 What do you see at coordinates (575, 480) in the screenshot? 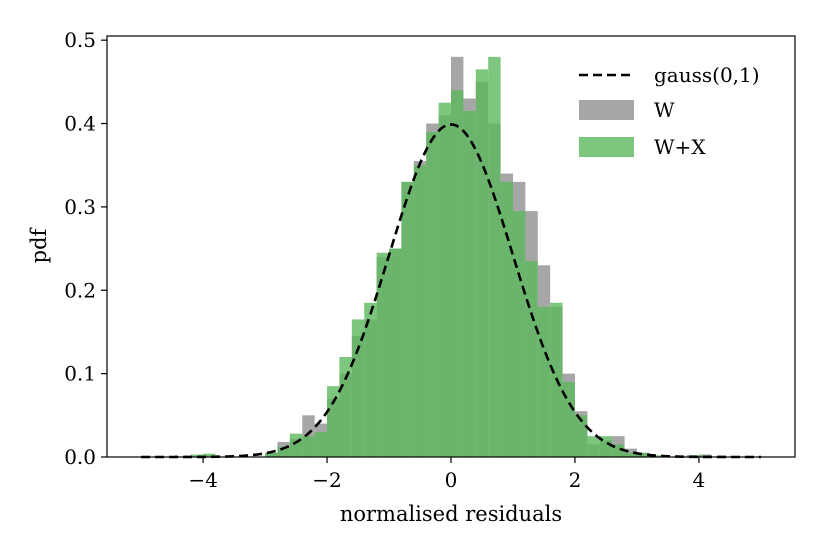
I see `x-tick-label: 2` at bounding box center [575, 480].